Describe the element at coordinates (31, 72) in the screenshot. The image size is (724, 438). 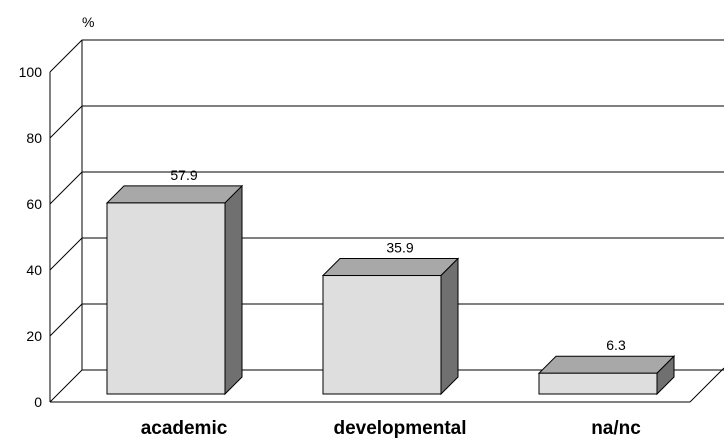
I see `y-tick-label: 100` at that location.